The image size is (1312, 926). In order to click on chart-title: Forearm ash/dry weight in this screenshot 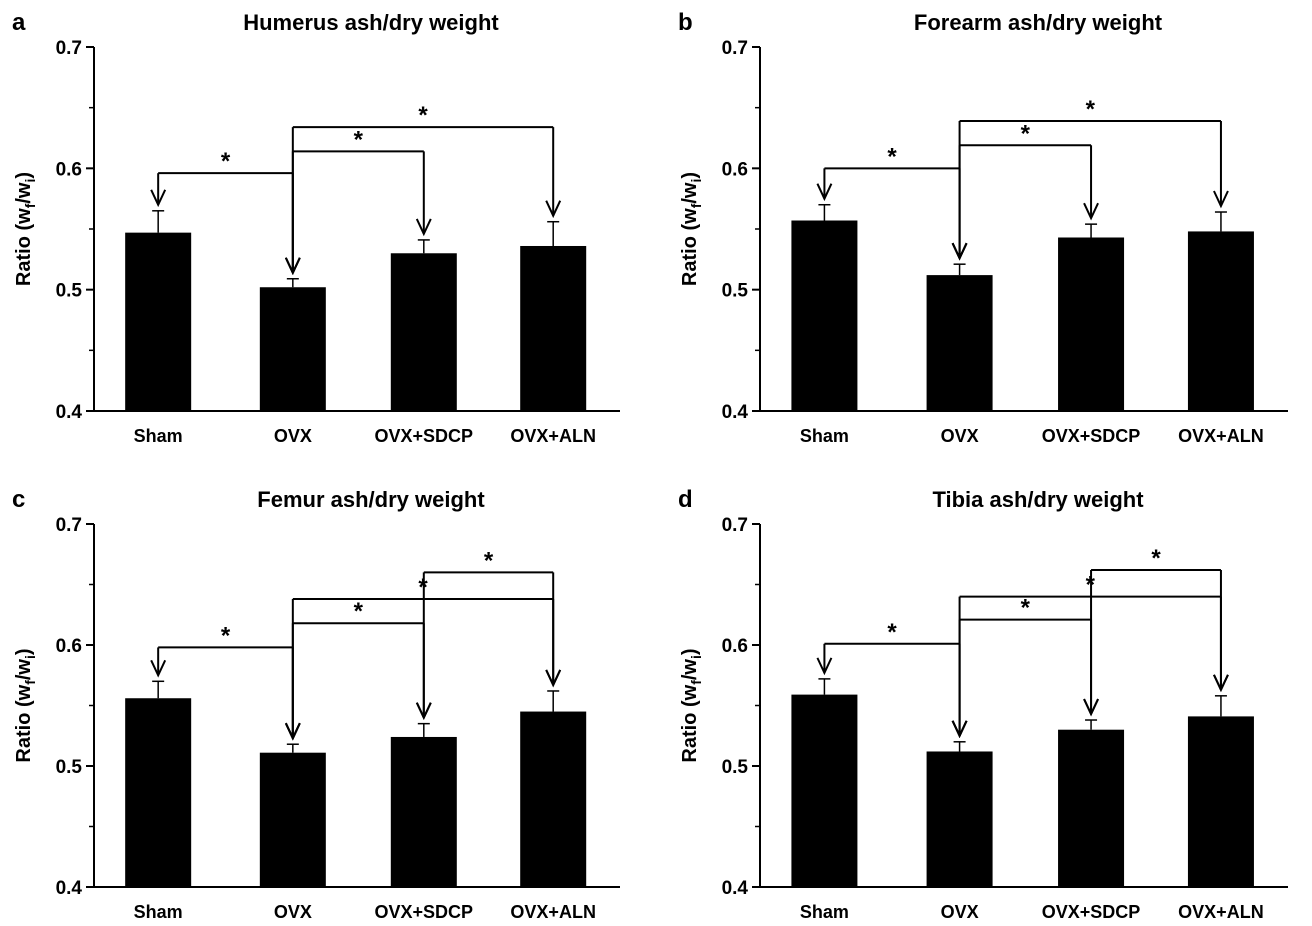, I will do `click(1038, 22)`.